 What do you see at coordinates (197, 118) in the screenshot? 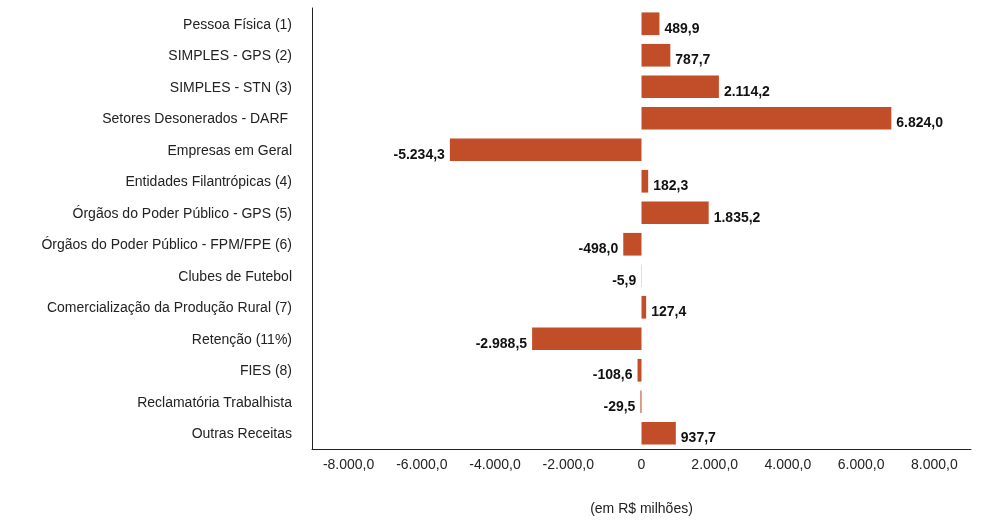
I see `y-tick-label: Setores Desonerados - DARF` at bounding box center [197, 118].